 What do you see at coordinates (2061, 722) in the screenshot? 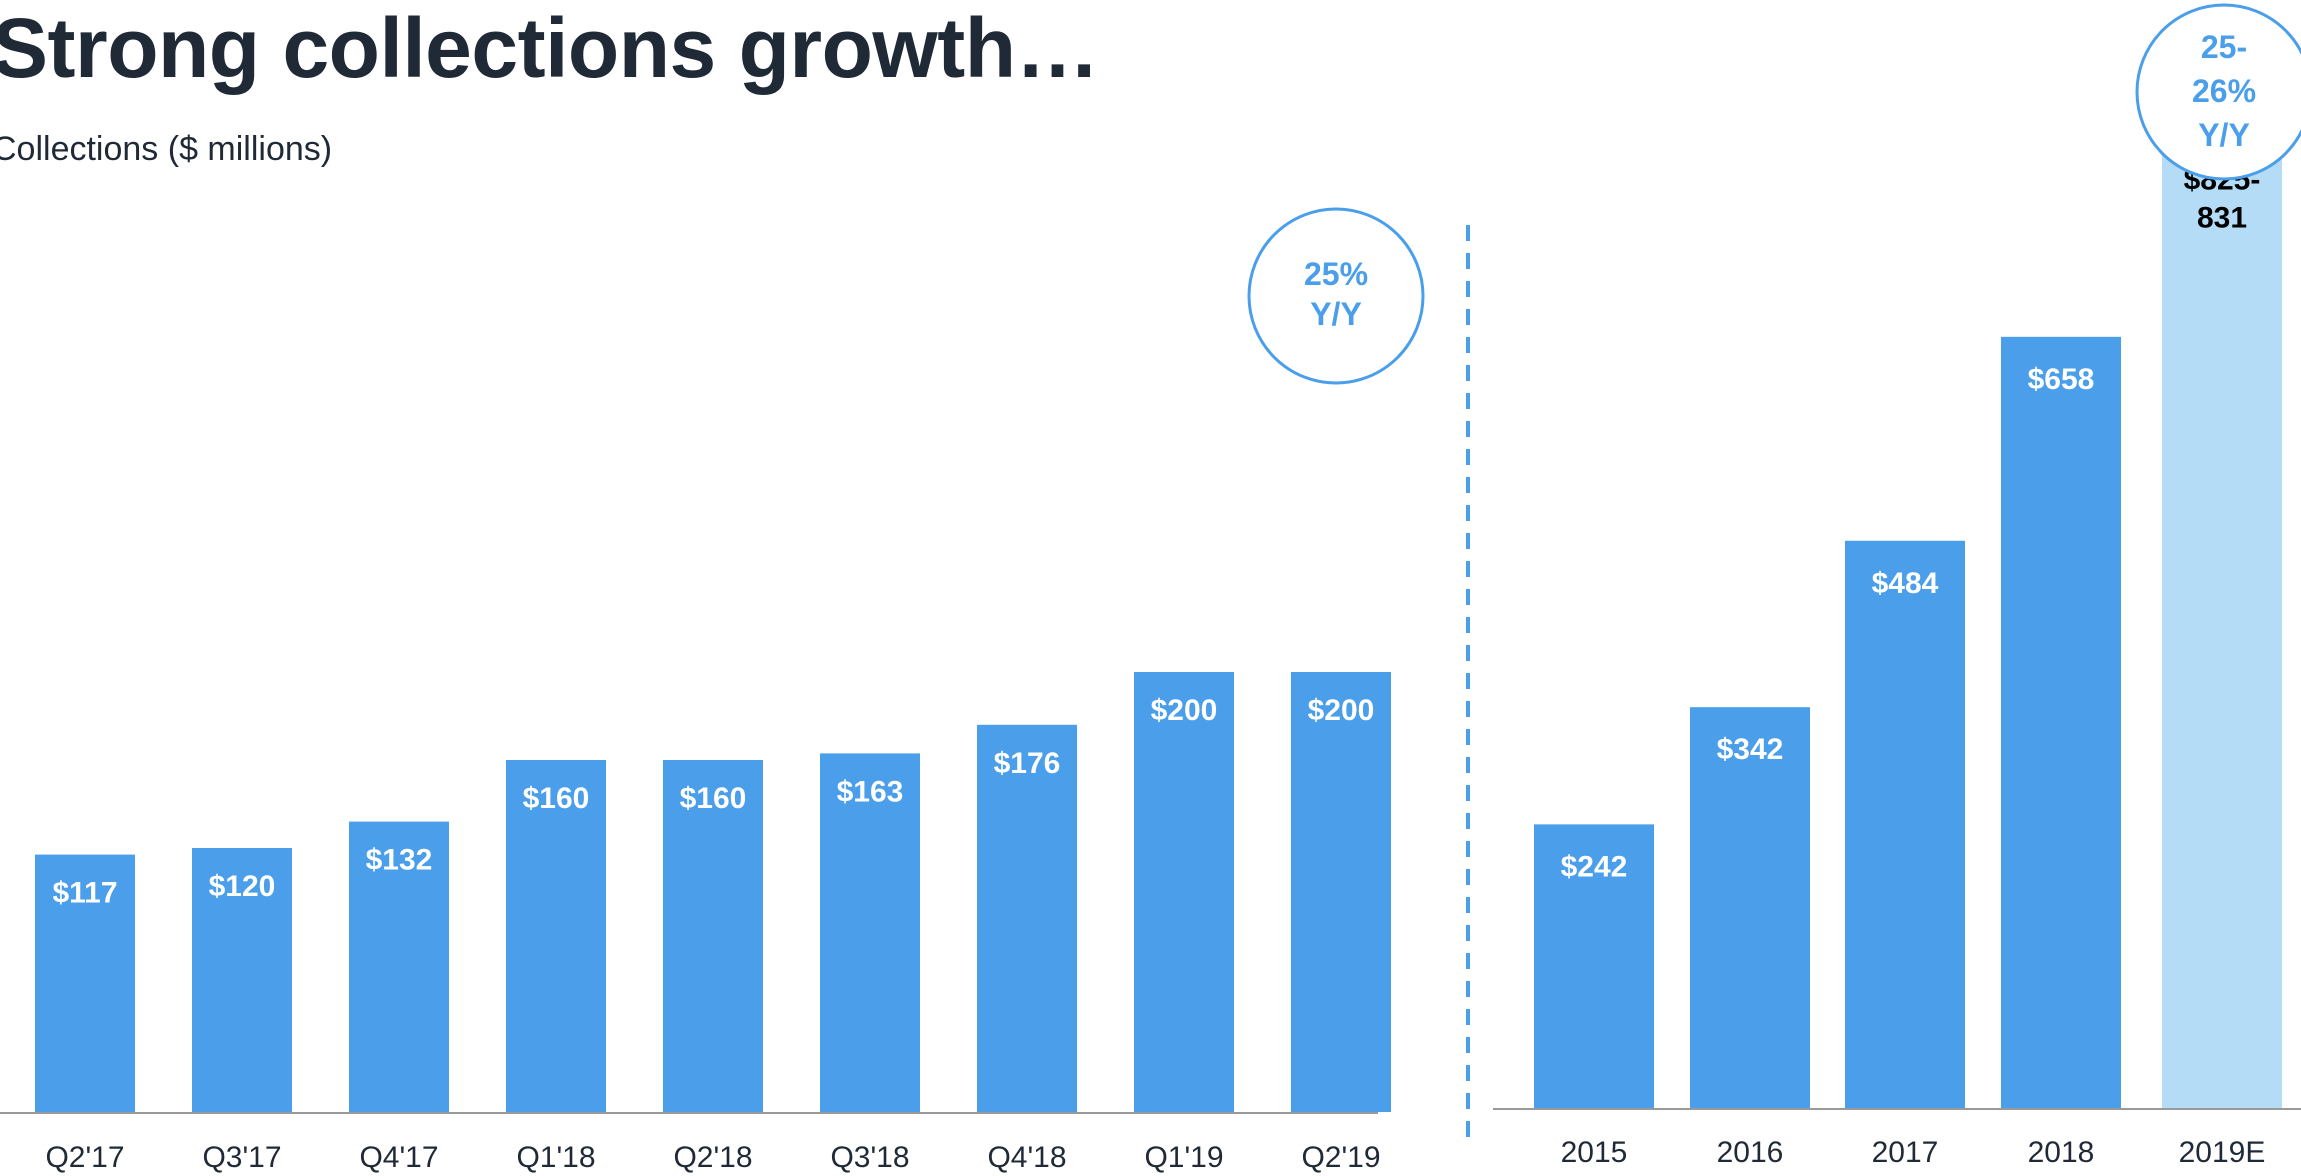
I see `bar-2018` at bounding box center [2061, 722].